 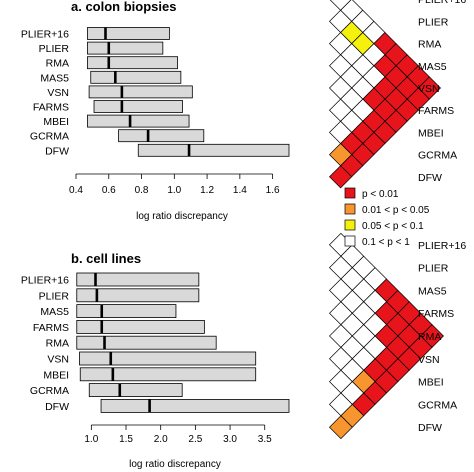 What do you see at coordinates (380, 194) in the screenshot?
I see `legend-label: p < 0.01` at bounding box center [380, 194].